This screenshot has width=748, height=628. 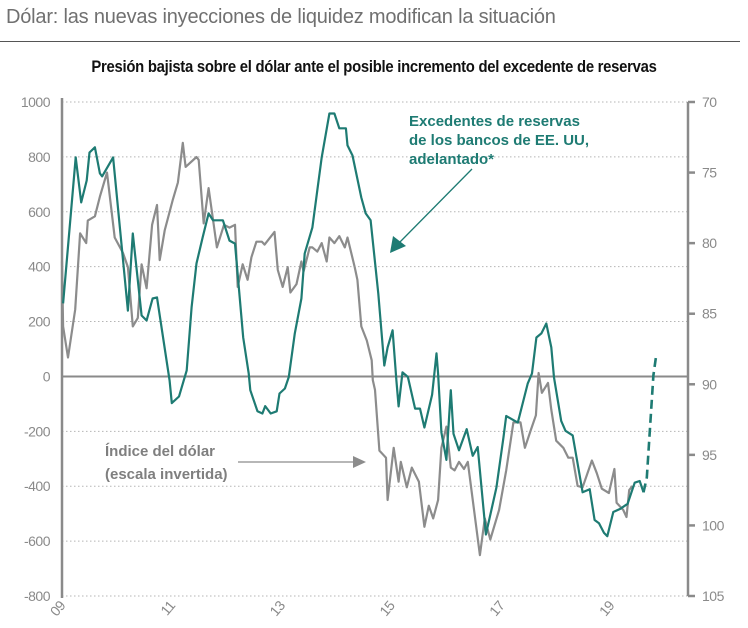 I want to click on reserves-label-line2: de los bancos de EE. UU,, so click(x=499, y=140).